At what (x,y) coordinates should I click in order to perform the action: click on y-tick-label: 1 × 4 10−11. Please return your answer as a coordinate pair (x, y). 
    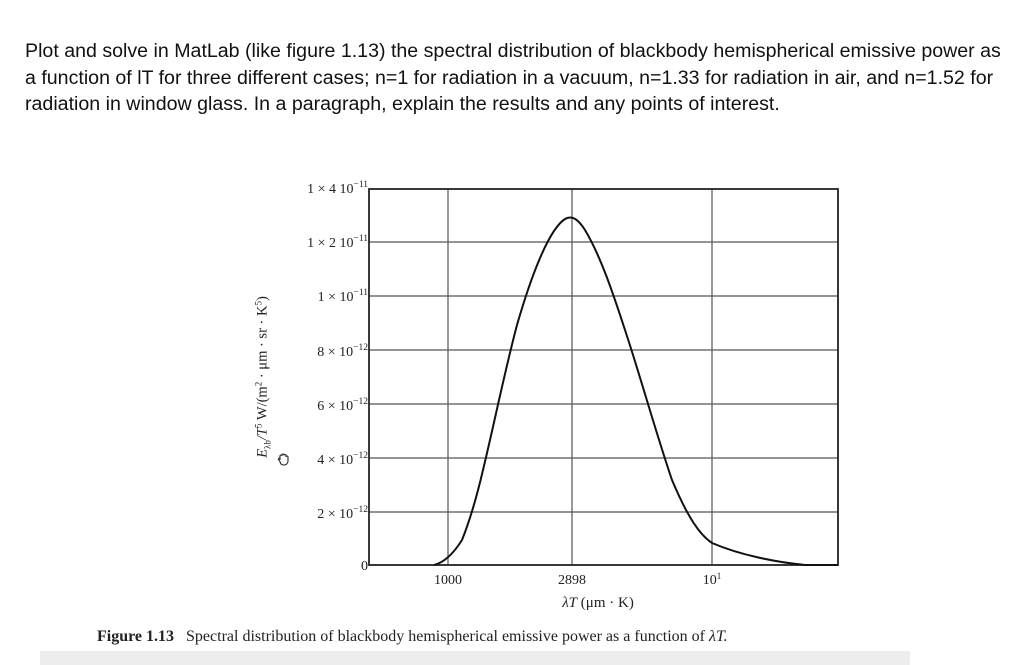
    Looking at the image, I should click on (337, 188).